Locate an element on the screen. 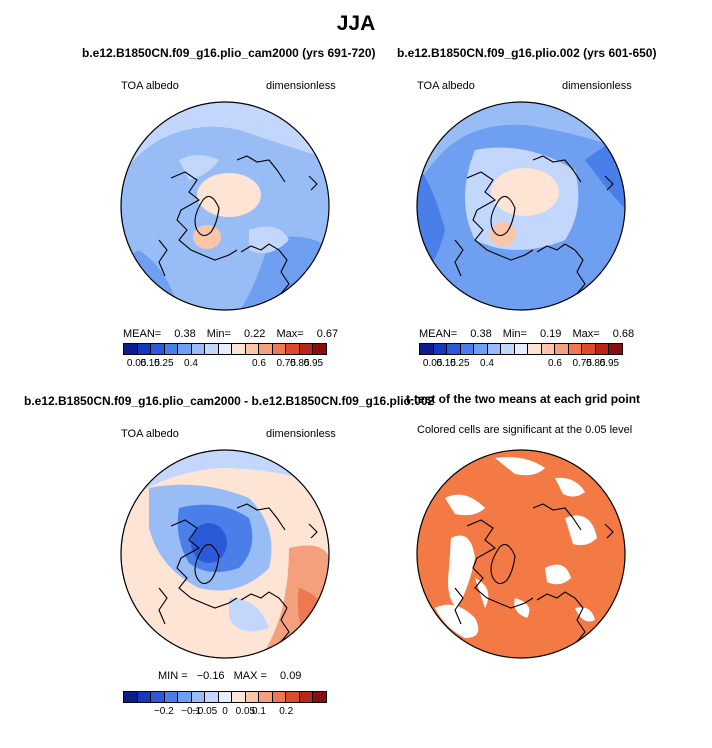  panel1-colorbar is located at coordinates (225, 349).